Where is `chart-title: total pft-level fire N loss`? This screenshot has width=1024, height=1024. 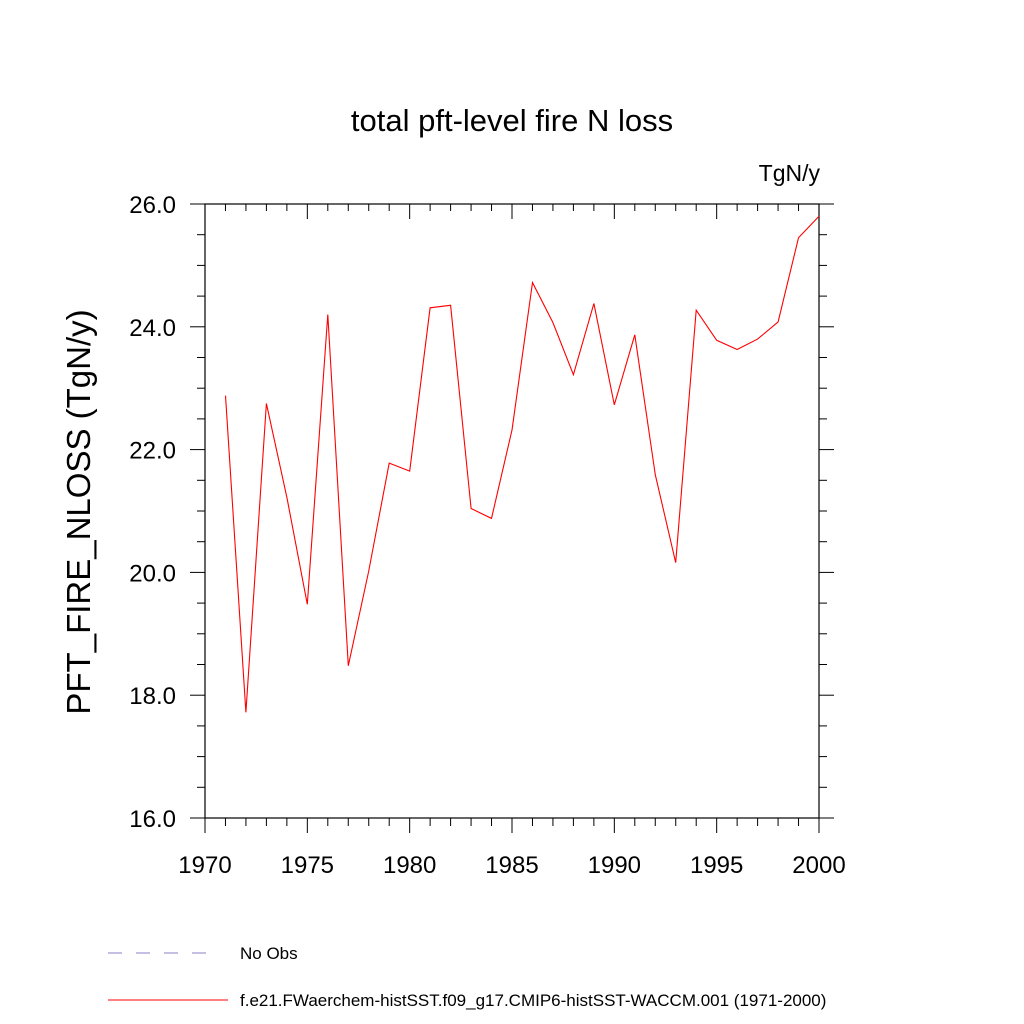
chart-title: total pft-level fire N loss is located at coordinates (512, 120).